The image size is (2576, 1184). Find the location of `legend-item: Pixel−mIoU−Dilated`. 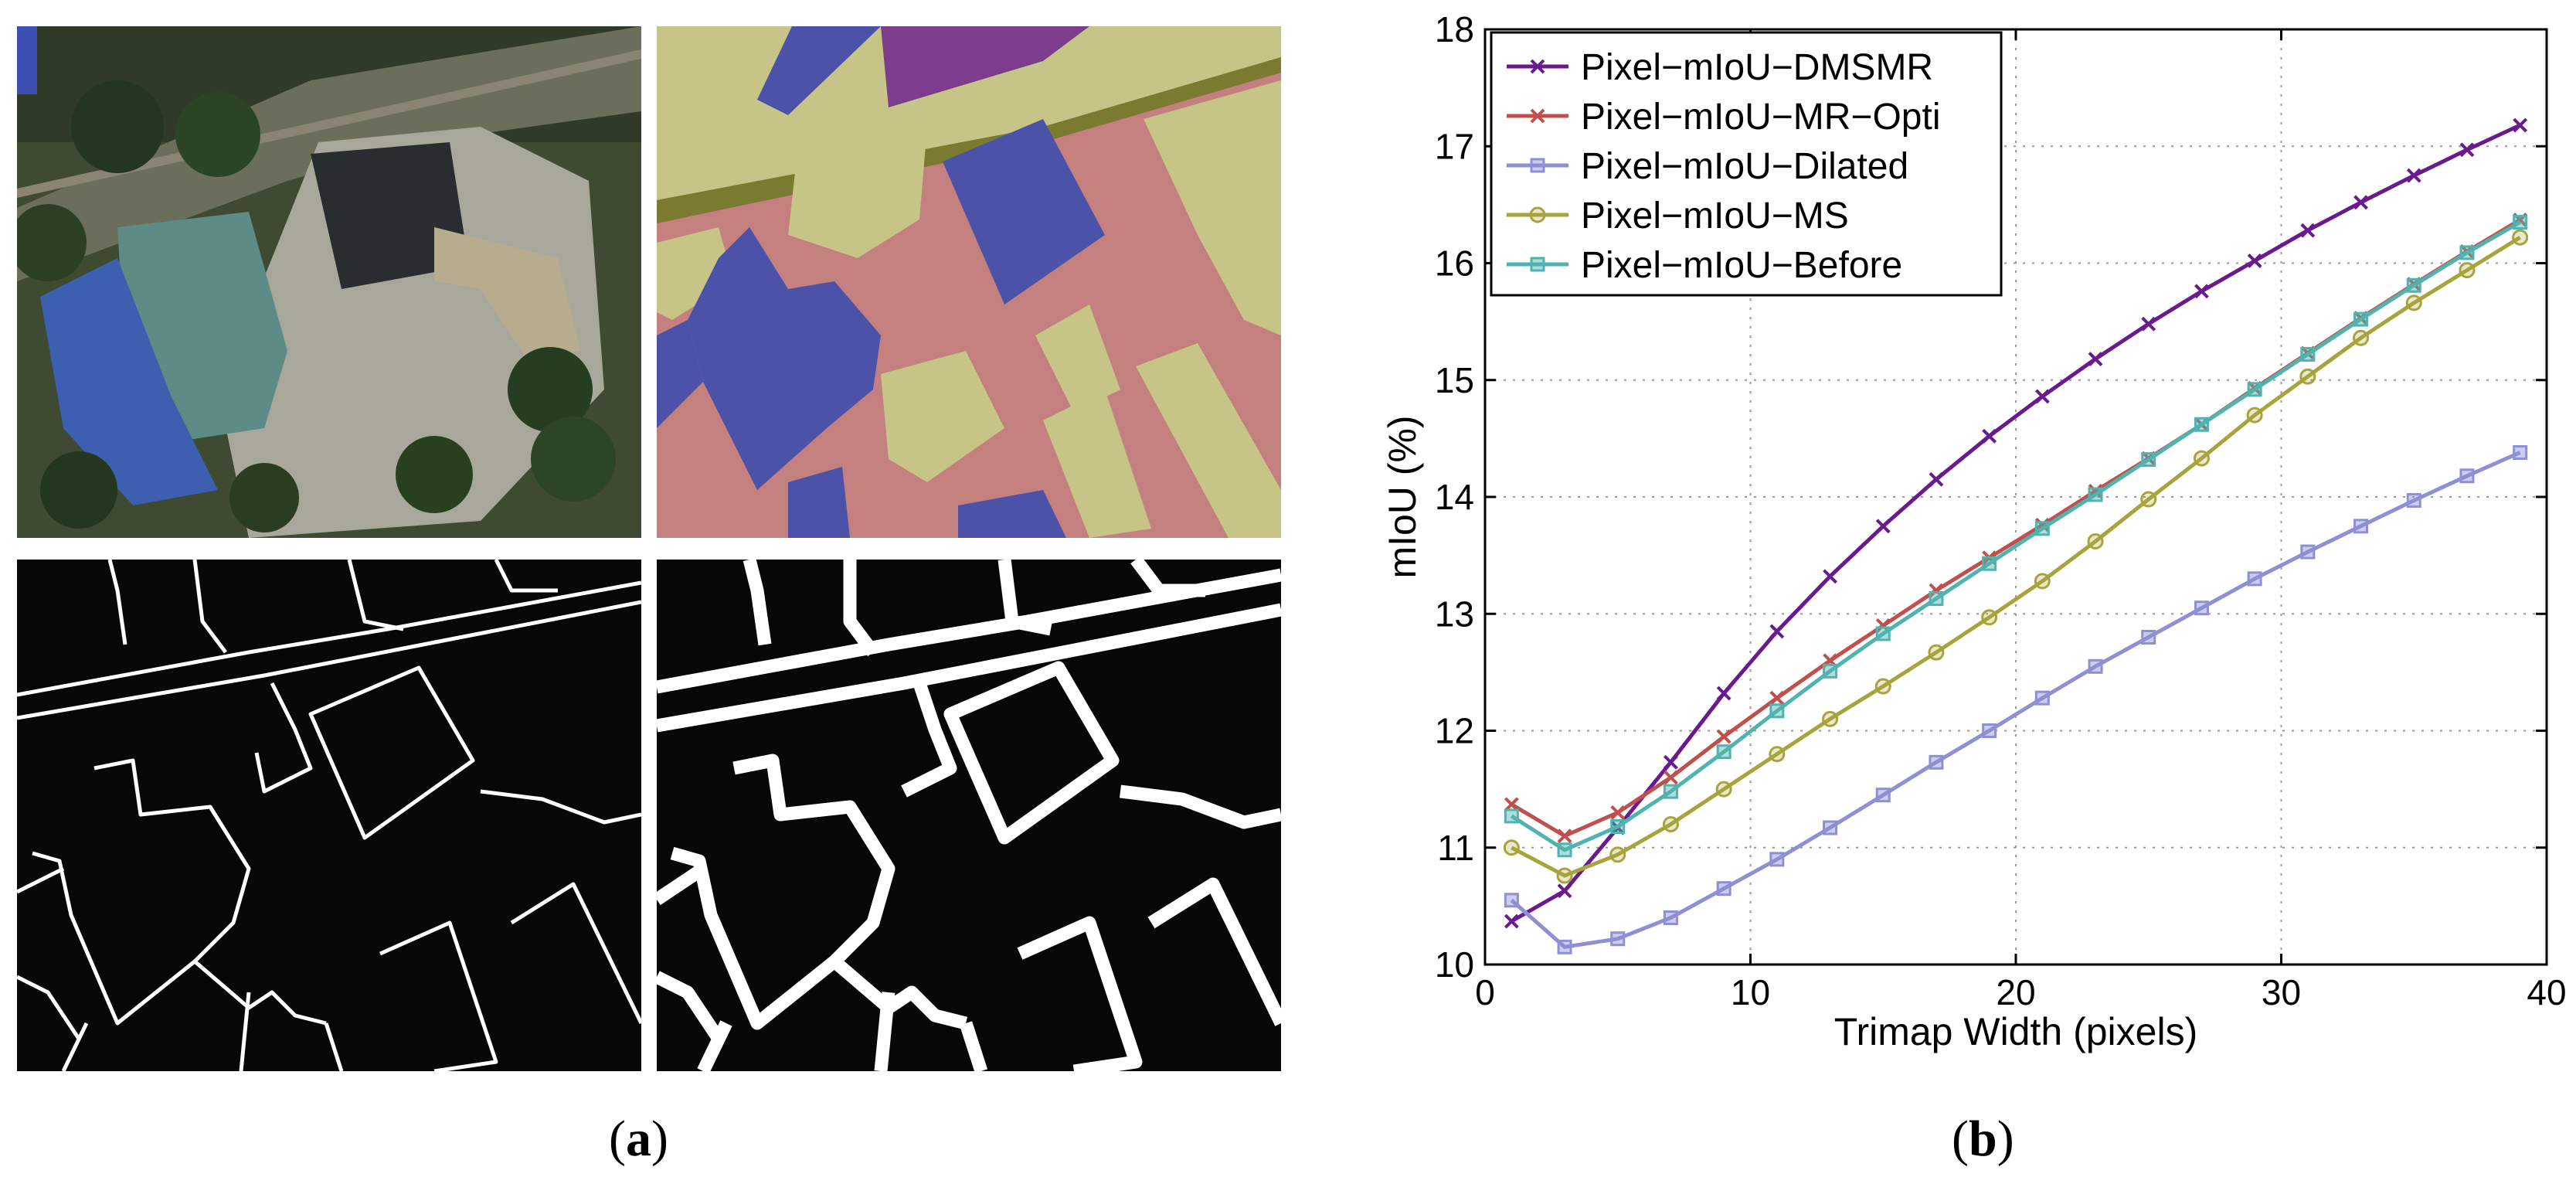

legend-item: Pixel−mIoU−Dilated is located at coordinates (1707, 166).